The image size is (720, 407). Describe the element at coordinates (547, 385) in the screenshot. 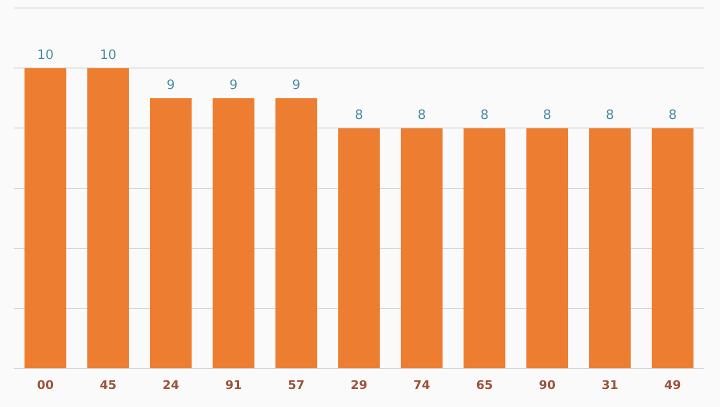

I see `x-tick-label: 90` at that location.